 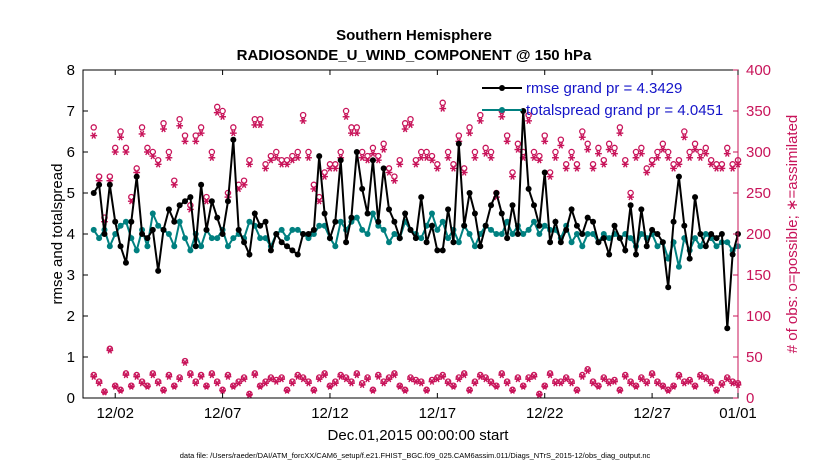 What do you see at coordinates (414, 55) in the screenshot?
I see `chart-subtitle: RADIOSONDE_U_WIND_COMPONENT @ 150 hPa` at bounding box center [414, 55].